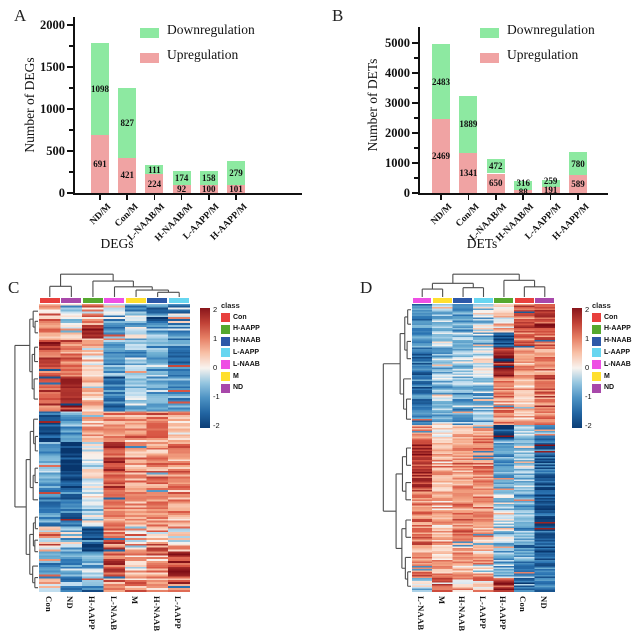 This screenshot has height=641, width=640. I want to click on value-label-up: 224, so click(154, 183).